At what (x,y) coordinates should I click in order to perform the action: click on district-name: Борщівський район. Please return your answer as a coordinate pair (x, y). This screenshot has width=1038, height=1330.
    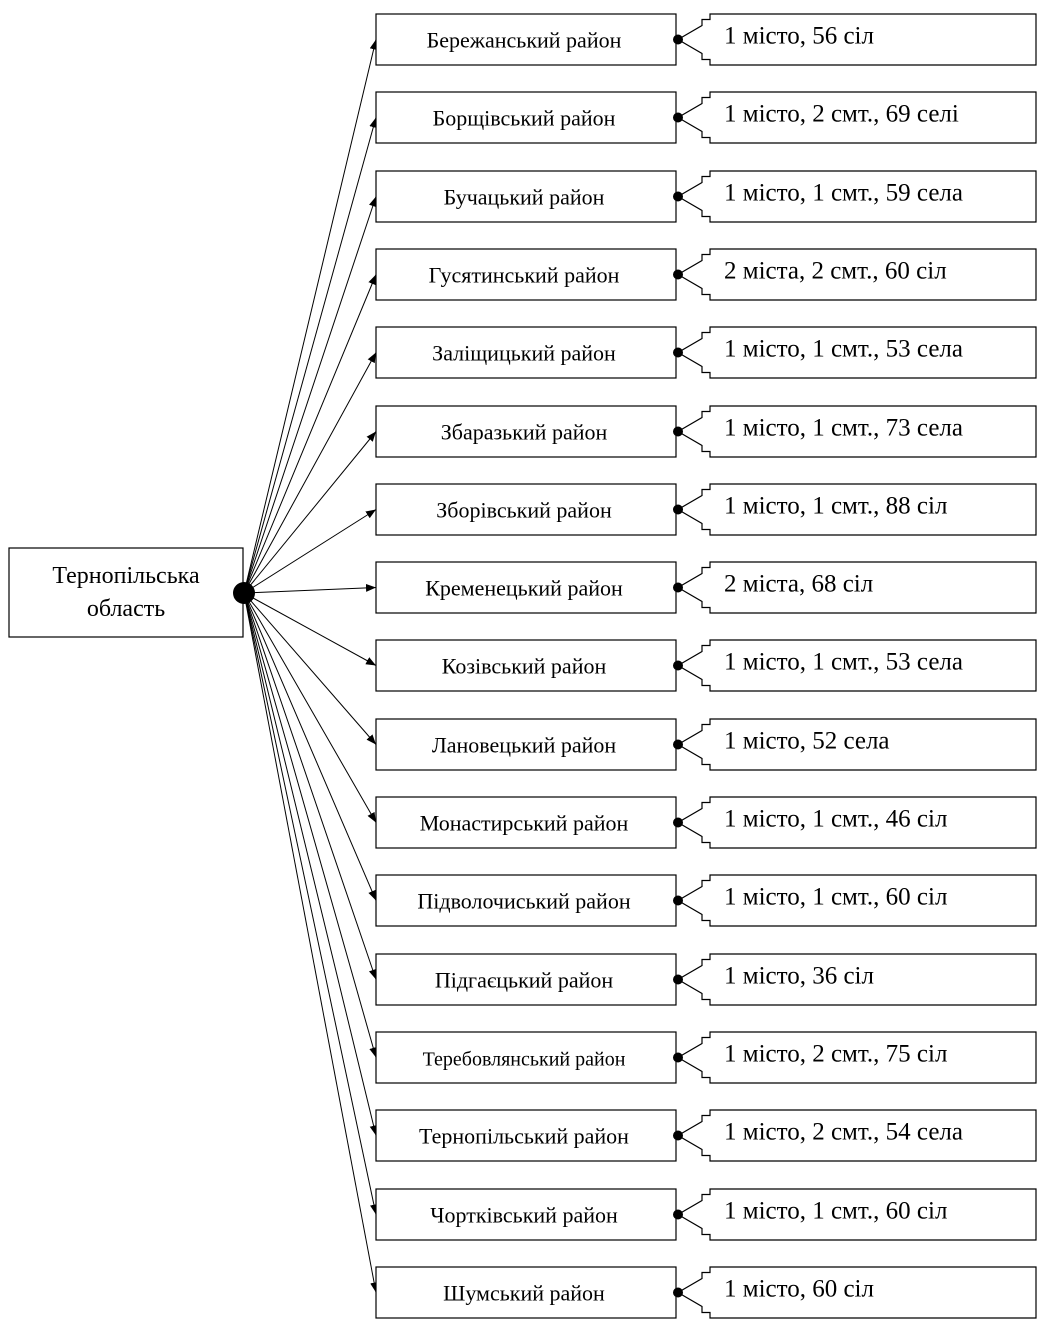
    Looking at the image, I should click on (524, 118).